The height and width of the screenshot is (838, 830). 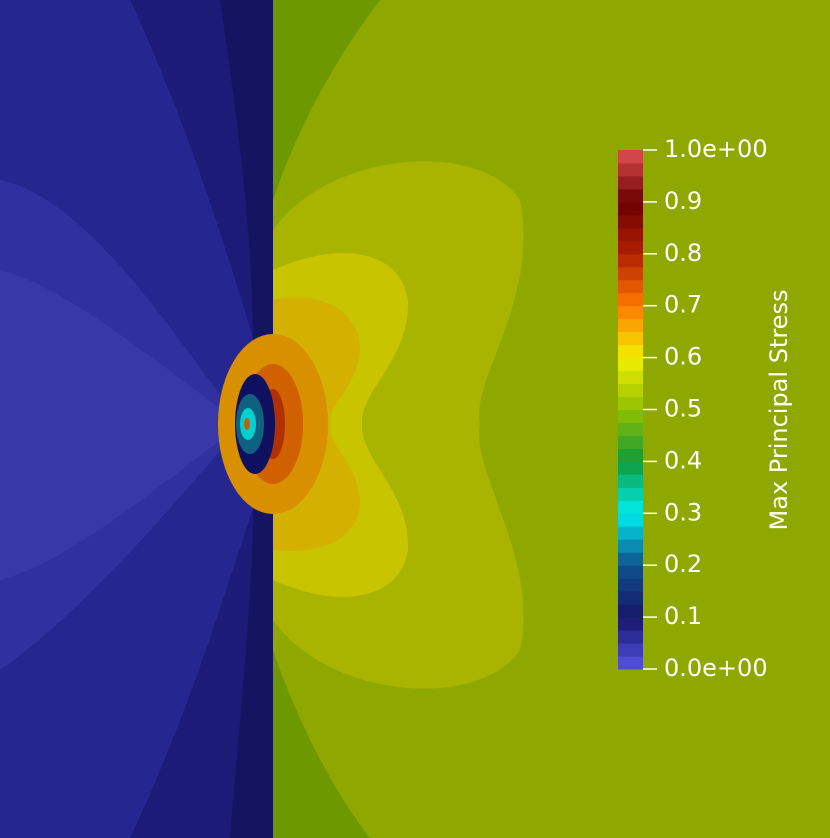 I want to click on colorbar-tick-label: 1.0e+00, so click(x=716, y=149).